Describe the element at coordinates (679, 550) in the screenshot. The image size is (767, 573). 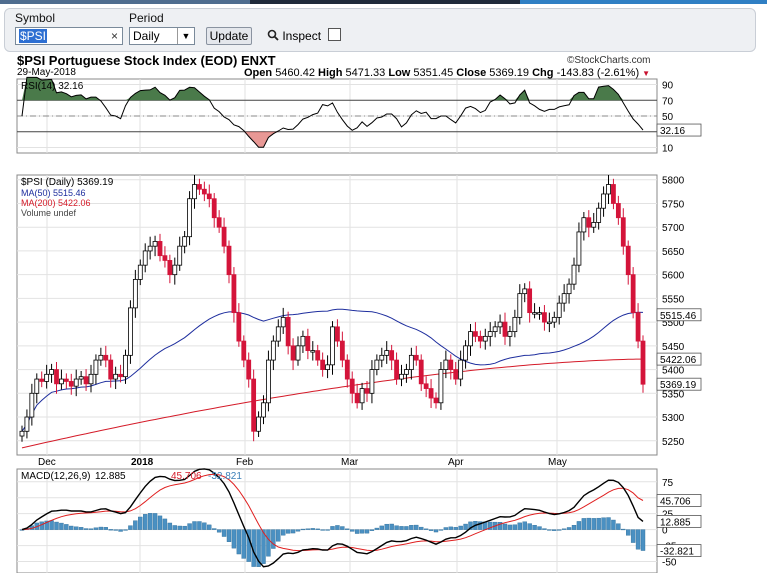
I see `macd-hist-tag-box` at that location.